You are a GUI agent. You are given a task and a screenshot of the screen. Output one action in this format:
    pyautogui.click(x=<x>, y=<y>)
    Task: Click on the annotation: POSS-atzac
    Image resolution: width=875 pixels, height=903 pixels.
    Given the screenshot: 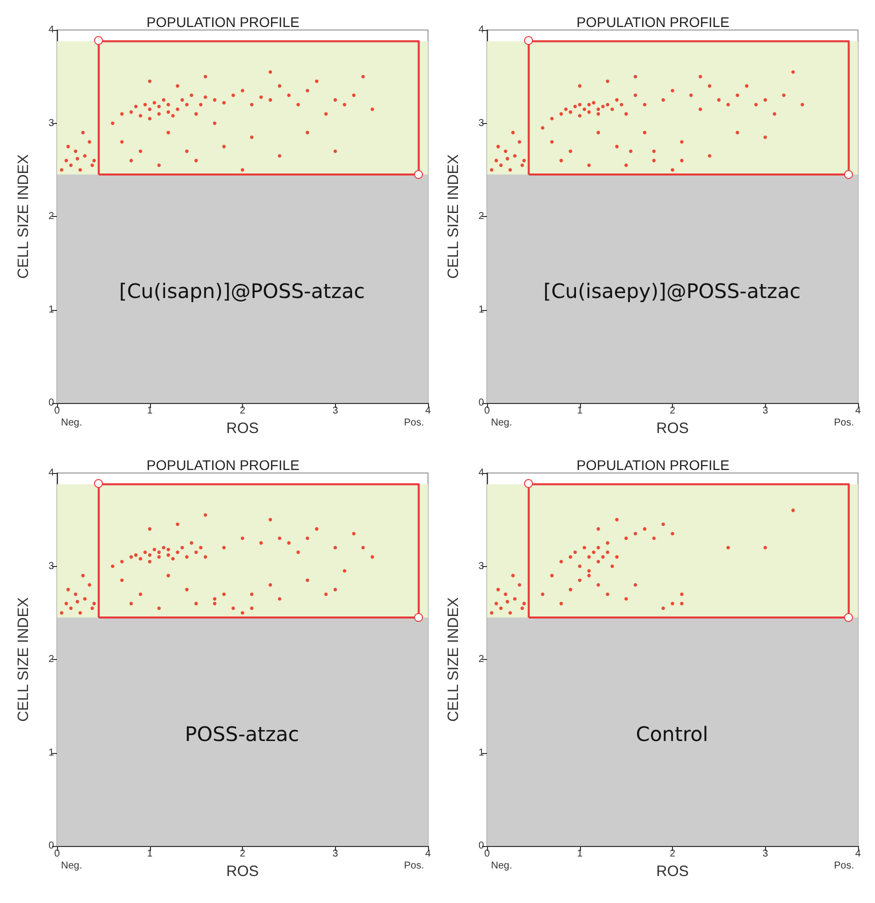 What is the action you would take?
    pyautogui.click(x=242, y=734)
    